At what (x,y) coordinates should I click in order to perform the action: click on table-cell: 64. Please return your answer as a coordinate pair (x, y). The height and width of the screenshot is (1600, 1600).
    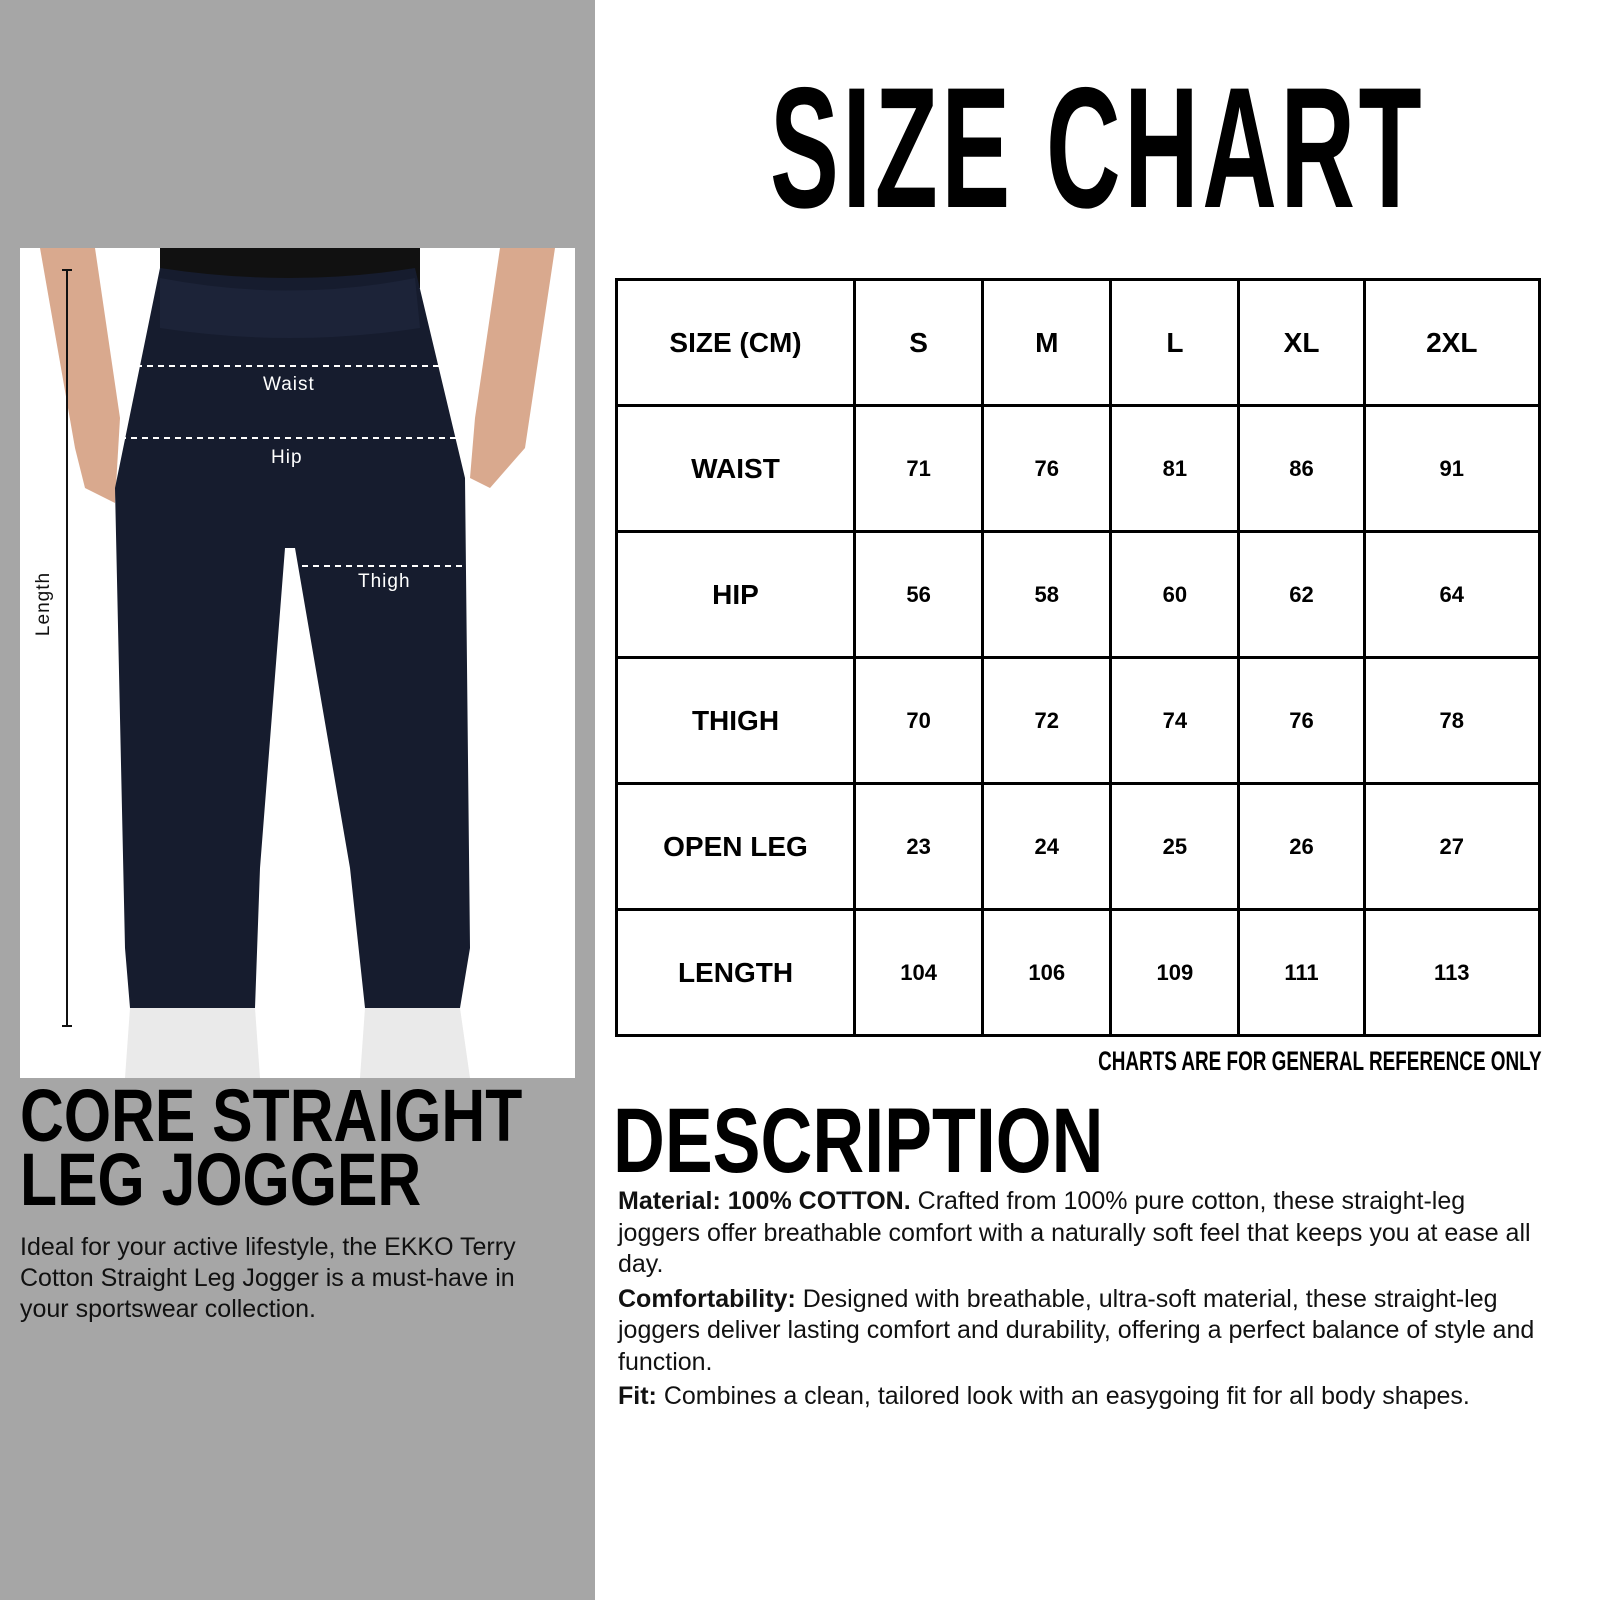
    Looking at the image, I should click on (1452, 594).